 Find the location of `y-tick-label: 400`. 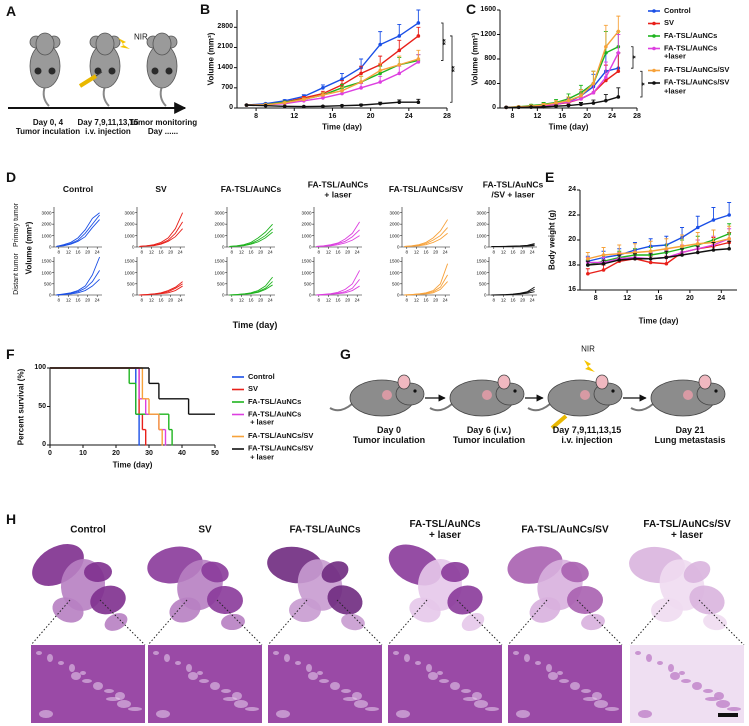

y-tick-label: 400 is located at coordinates (490, 83).